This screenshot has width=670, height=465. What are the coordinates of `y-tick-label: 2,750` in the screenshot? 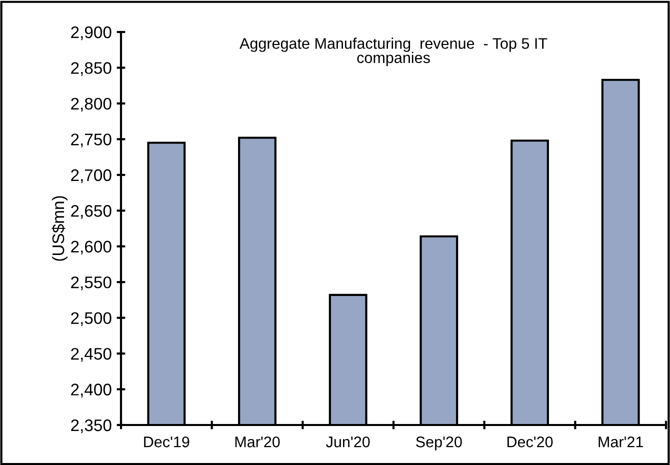 It's located at (91, 141).